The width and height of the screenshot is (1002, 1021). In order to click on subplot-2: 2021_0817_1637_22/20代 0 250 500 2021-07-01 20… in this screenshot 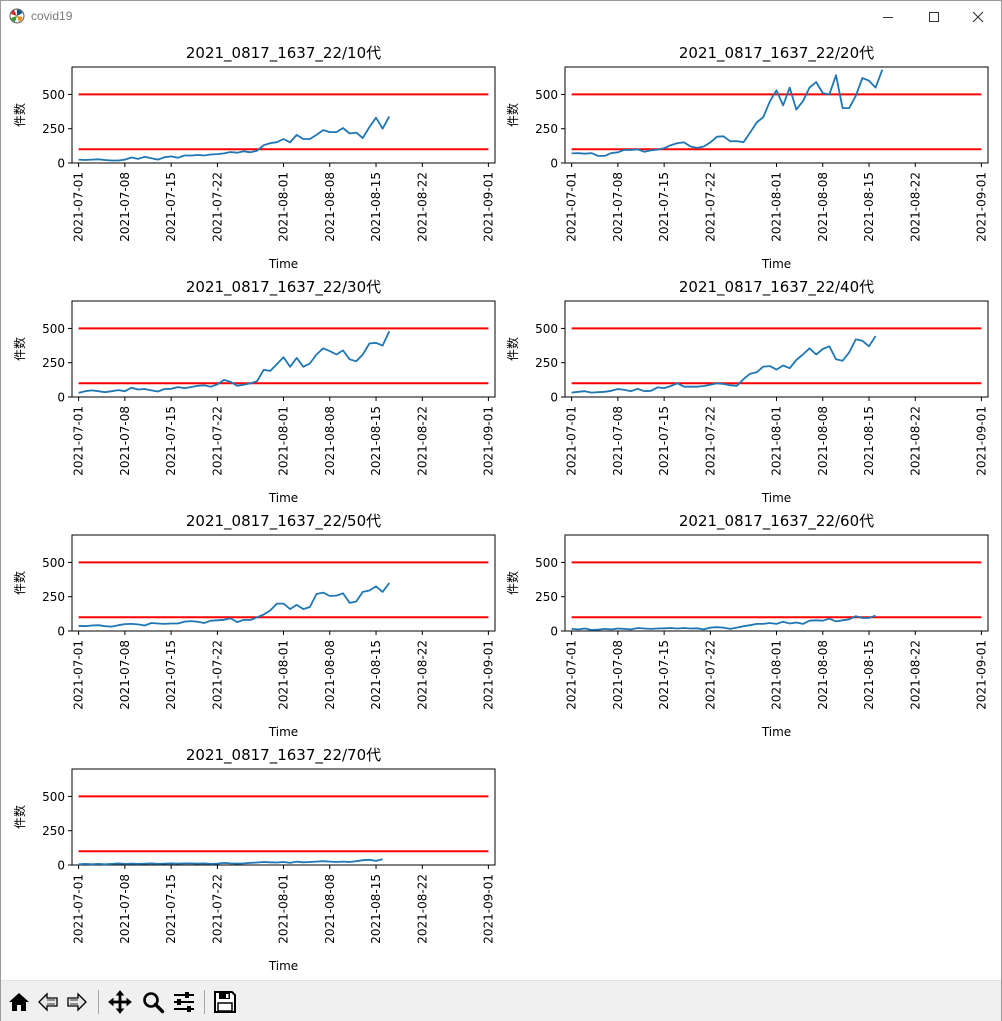, I will do `click(747, 157)`.